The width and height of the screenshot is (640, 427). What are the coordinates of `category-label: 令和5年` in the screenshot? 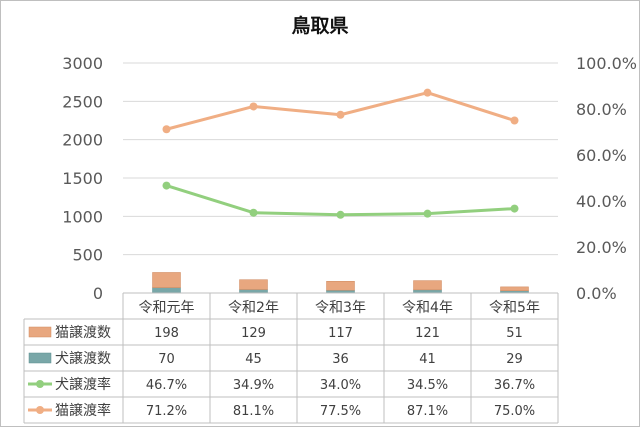 It's located at (514, 308).